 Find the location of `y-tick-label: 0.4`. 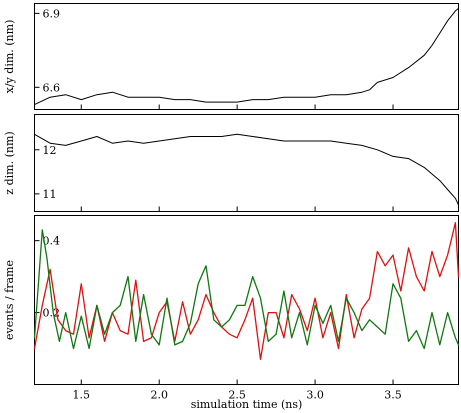

y-tick-label: 0.4 is located at coordinates (52, 241).